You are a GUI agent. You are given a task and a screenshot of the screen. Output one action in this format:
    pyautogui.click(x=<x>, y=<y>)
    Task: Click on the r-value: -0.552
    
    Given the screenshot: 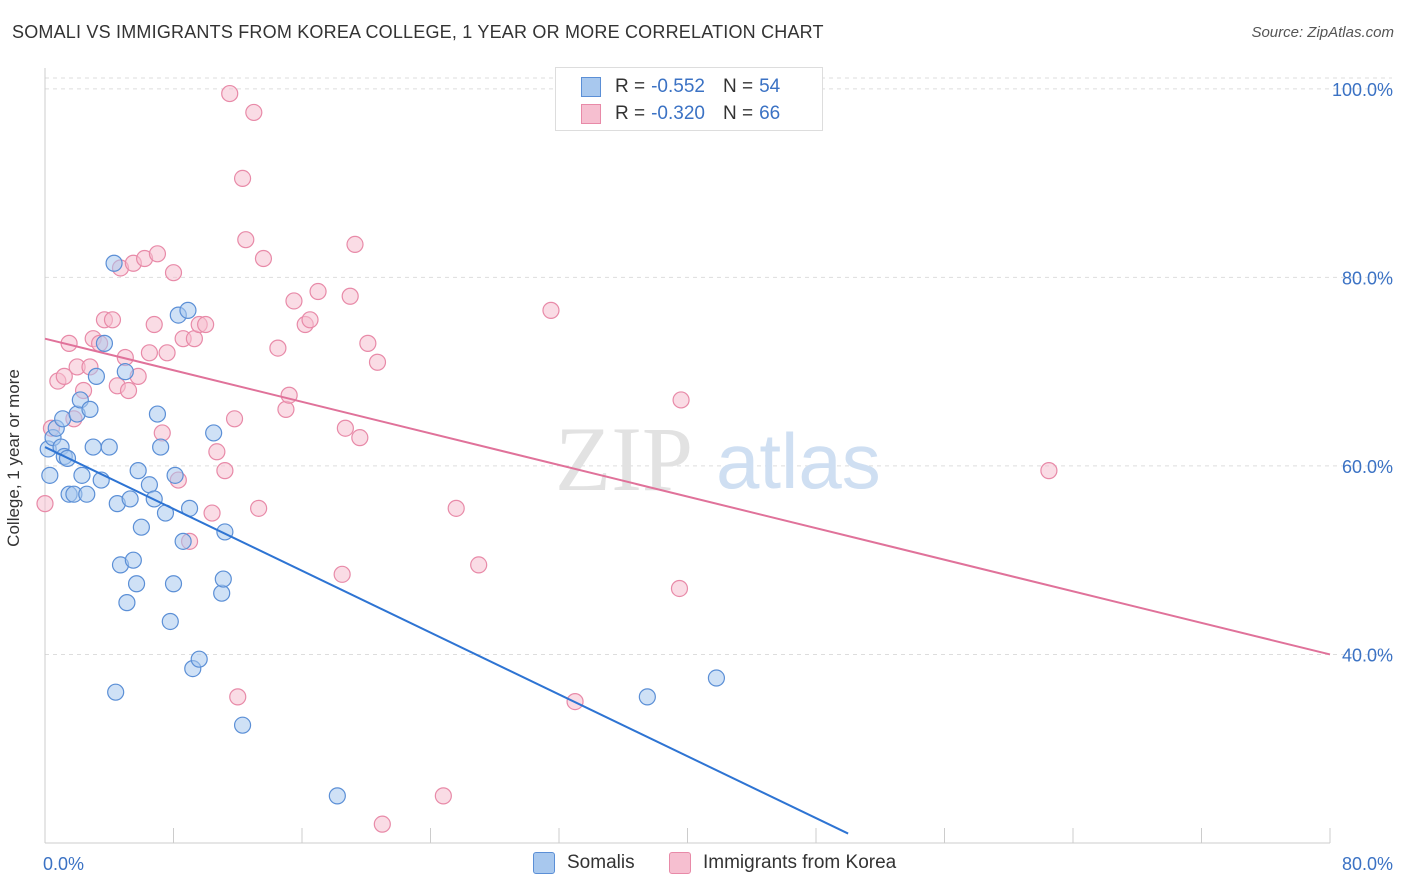 What is the action you would take?
    pyautogui.click(x=678, y=86)
    